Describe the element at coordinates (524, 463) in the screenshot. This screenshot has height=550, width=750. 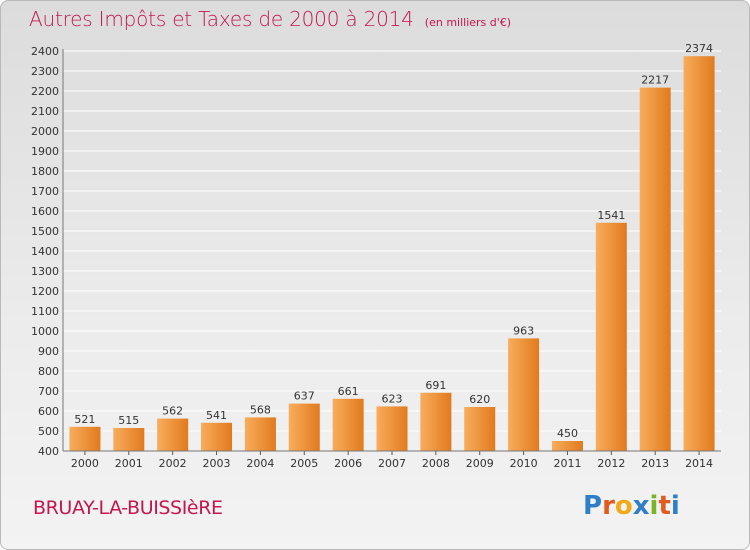
I see `x-tick-label: 2010` at that location.